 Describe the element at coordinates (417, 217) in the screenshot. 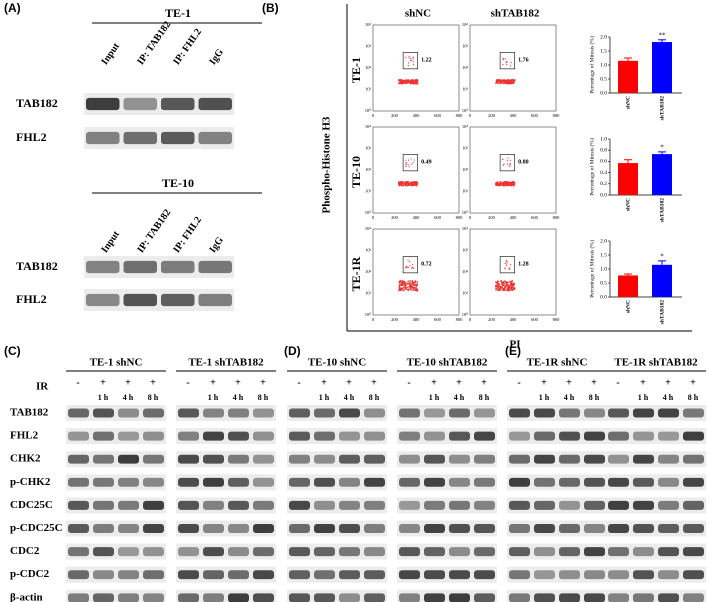

I see `flow-xtick: 400` at that location.